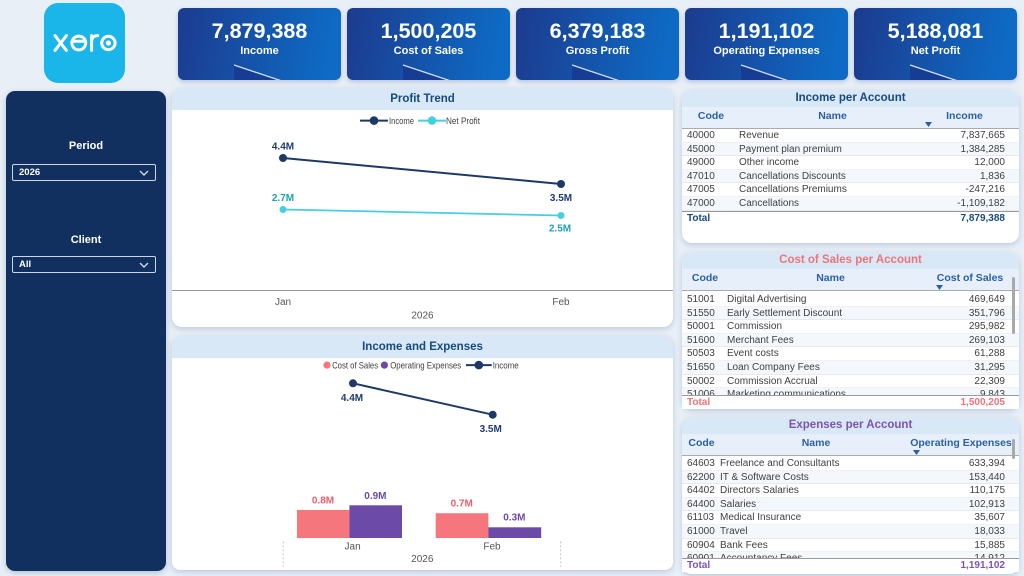 The image size is (1024, 576). Describe the element at coordinates (283, 198) in the screenshot. I see `svg-text: 2.7M` at that location.